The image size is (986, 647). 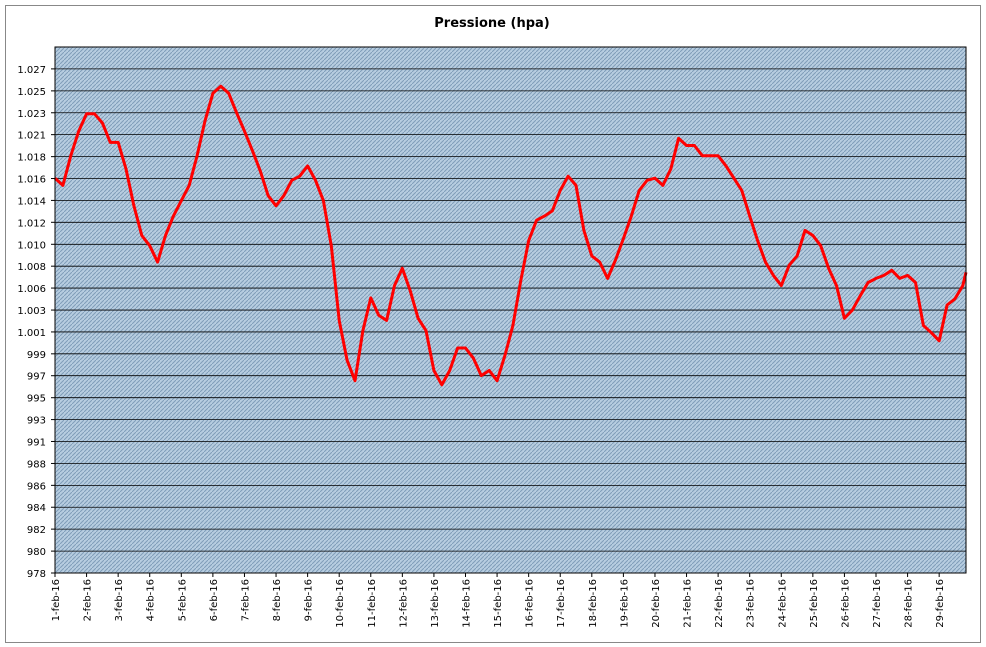 I want to click on x-tick-label: 15-feb-16, so click(x=498, y=603).